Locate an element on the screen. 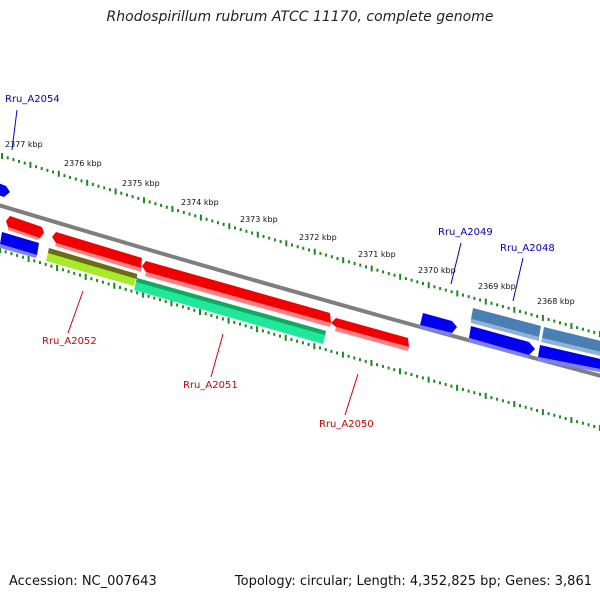 Image resolution: width=600 pixels, height=600 pixels. feature-box-yellowgreen is located at coordinates (91, 267).